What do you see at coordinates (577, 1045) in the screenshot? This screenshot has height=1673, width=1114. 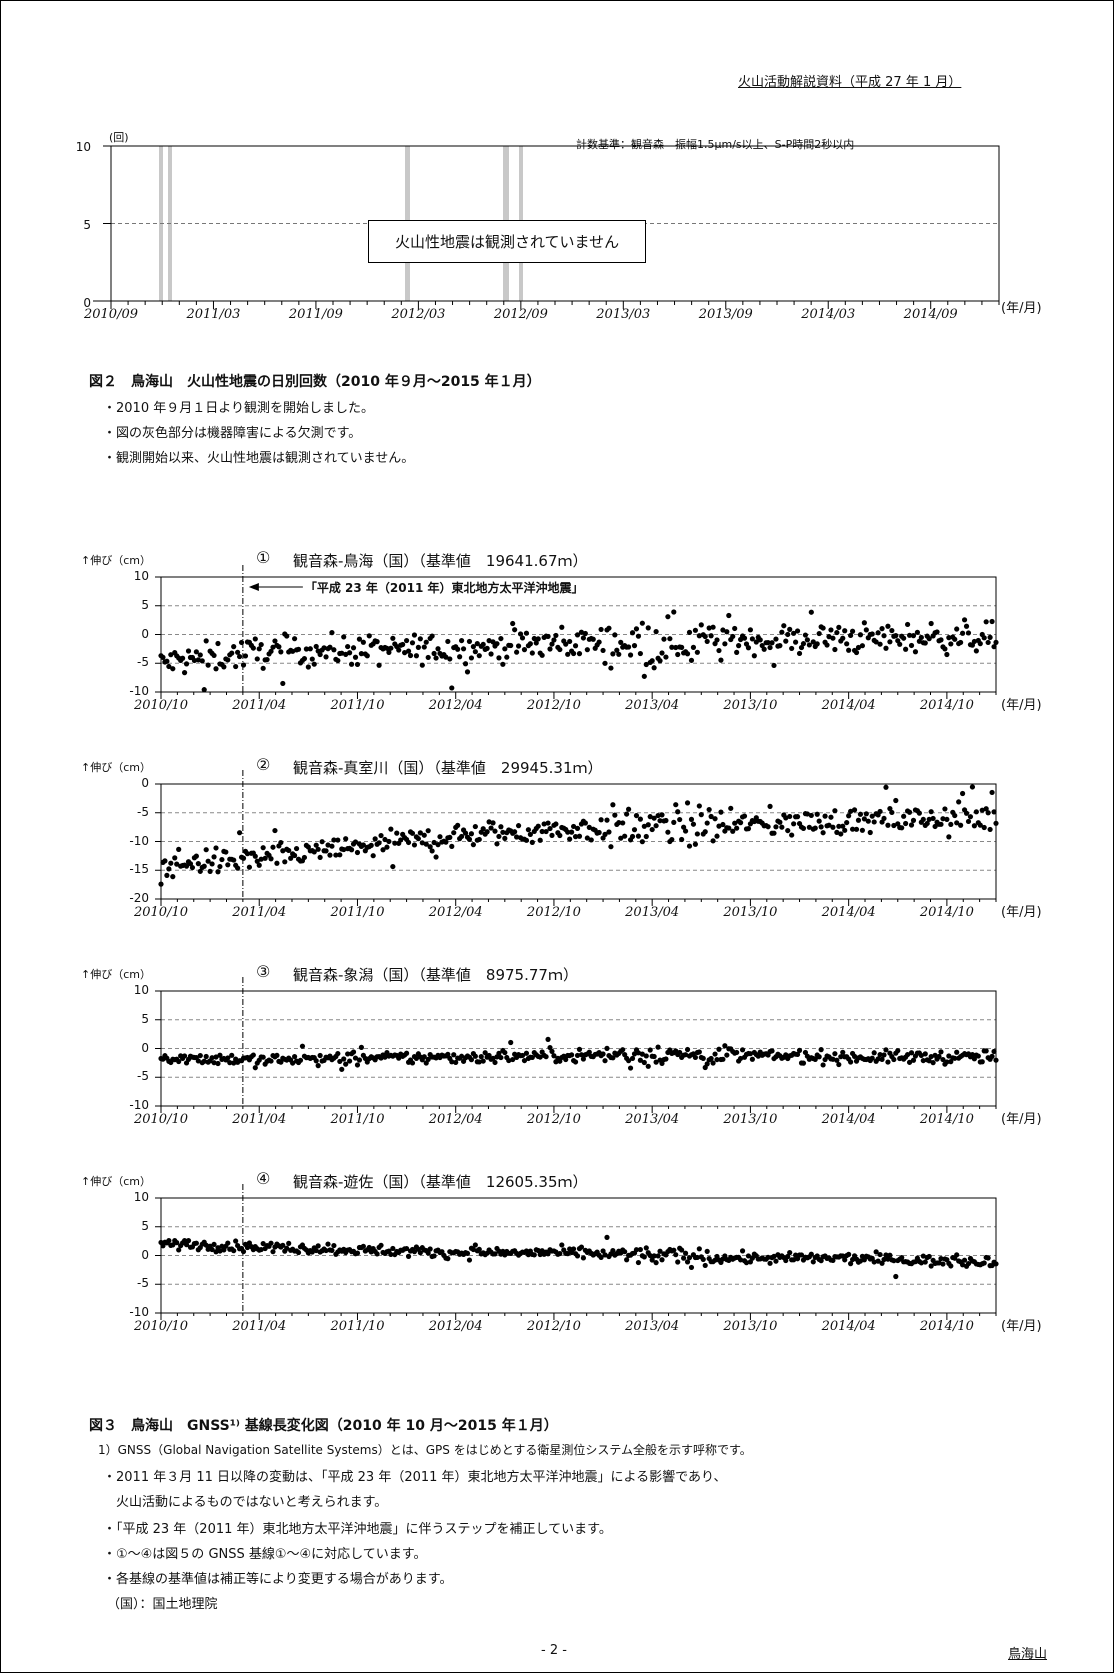 I see `fig3-panel-3-chart` at bounding box center [577, 1045].